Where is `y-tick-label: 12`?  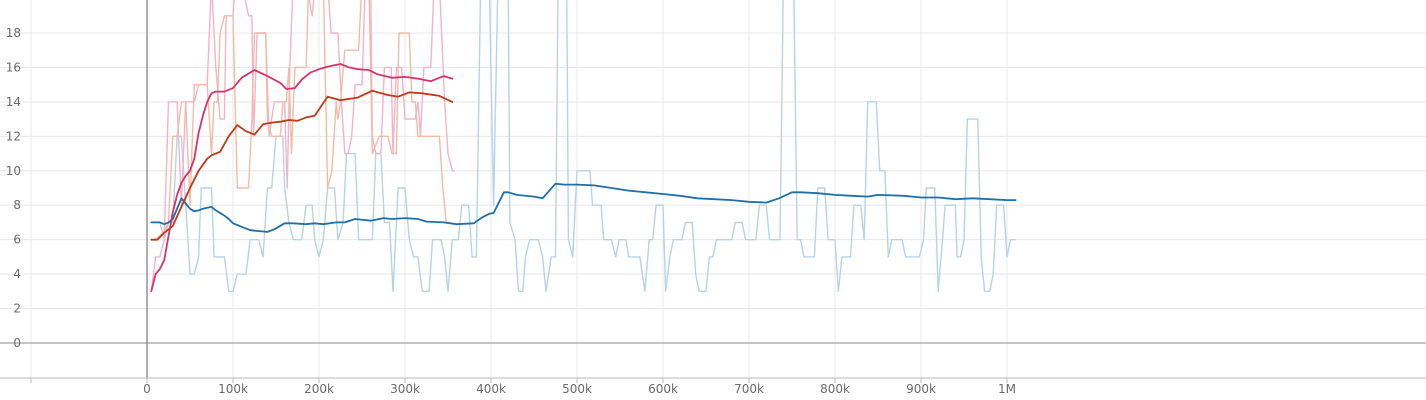
y-tick-label: 12 is located at coordinates (13, 136).